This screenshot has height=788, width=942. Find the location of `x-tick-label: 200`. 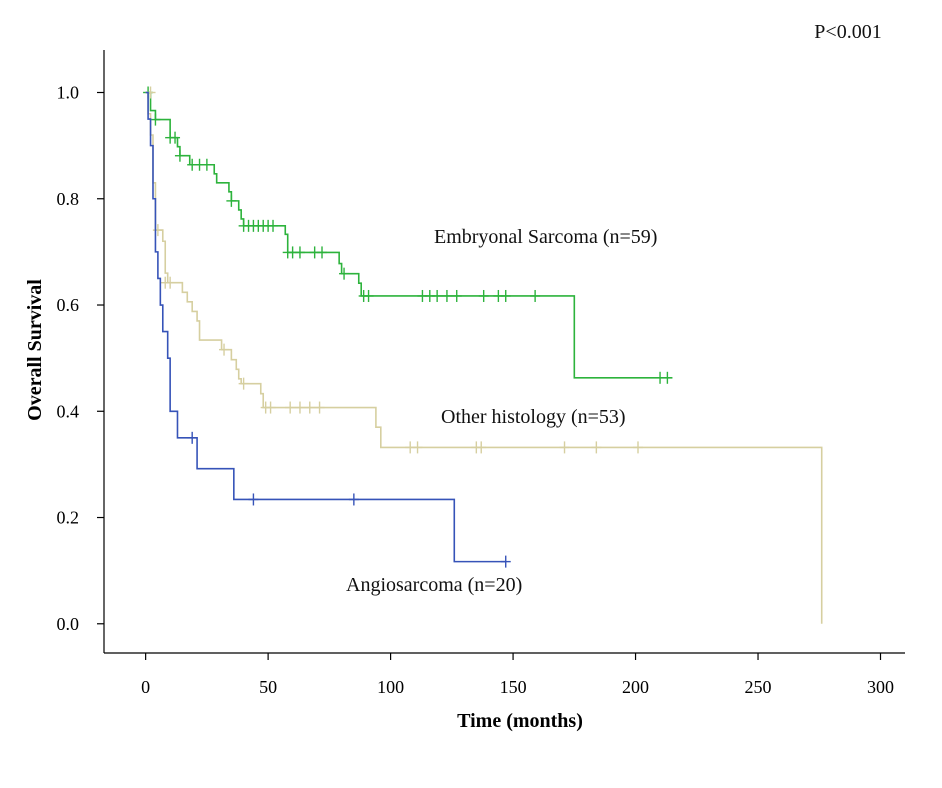

x-tick-label: 200 is located at coordinates (635, 687).